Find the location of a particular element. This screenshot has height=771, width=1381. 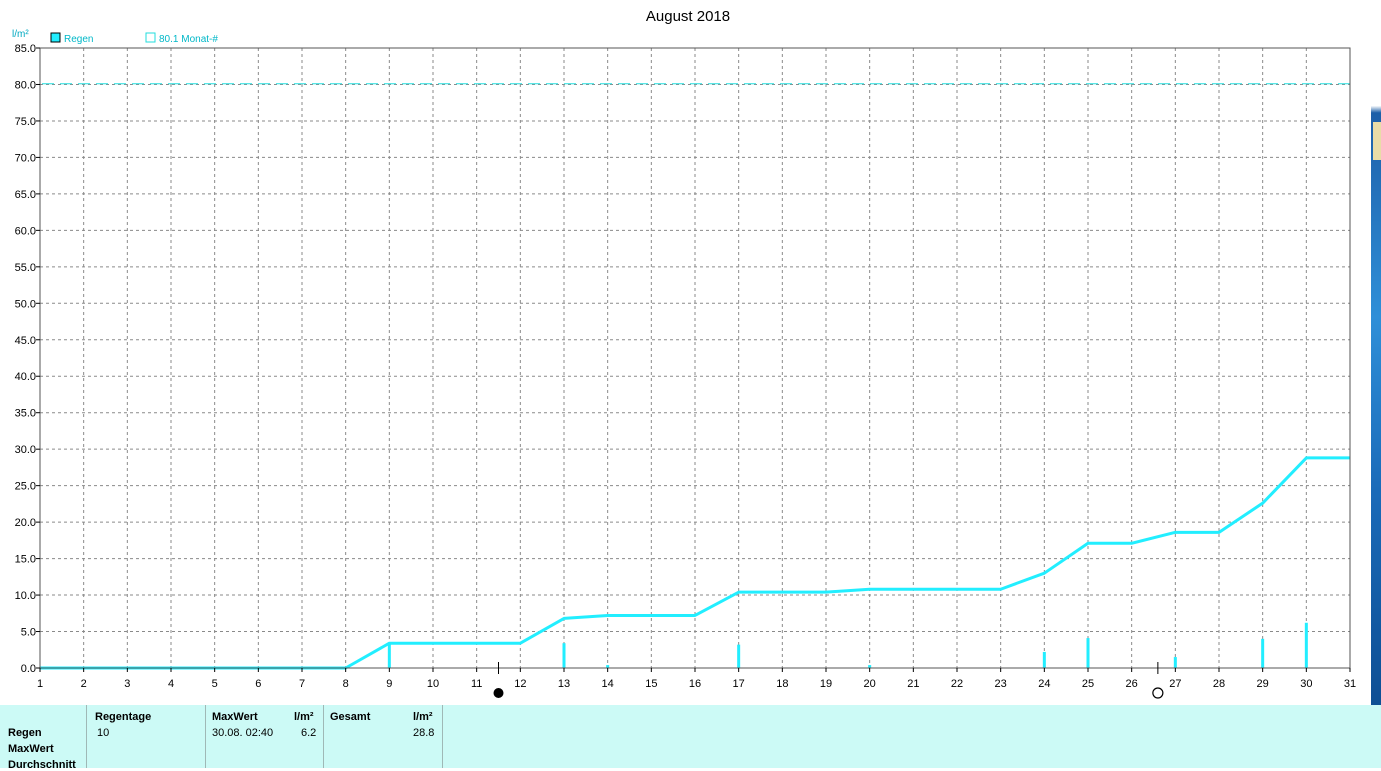

y-tick-label: 60.0 is located at coordinates (25, 231).